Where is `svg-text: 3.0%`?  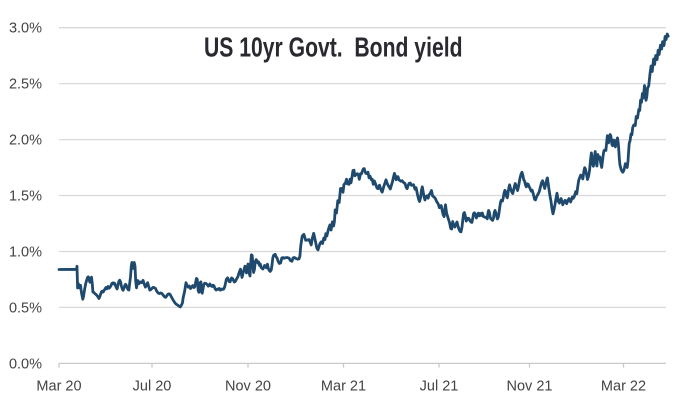 svg-text: 3.0% is located at coordinates (25, 29).